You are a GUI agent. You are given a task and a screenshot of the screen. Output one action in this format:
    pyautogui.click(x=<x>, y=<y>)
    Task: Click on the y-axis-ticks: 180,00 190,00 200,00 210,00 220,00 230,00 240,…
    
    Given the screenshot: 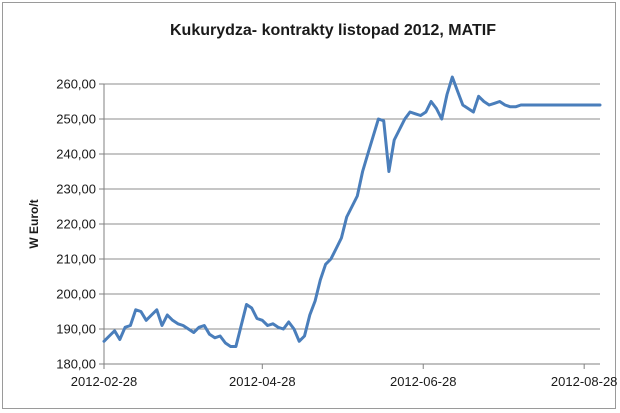 What is the action you would take?
    pyautogui.click(x=80, y=224)
    